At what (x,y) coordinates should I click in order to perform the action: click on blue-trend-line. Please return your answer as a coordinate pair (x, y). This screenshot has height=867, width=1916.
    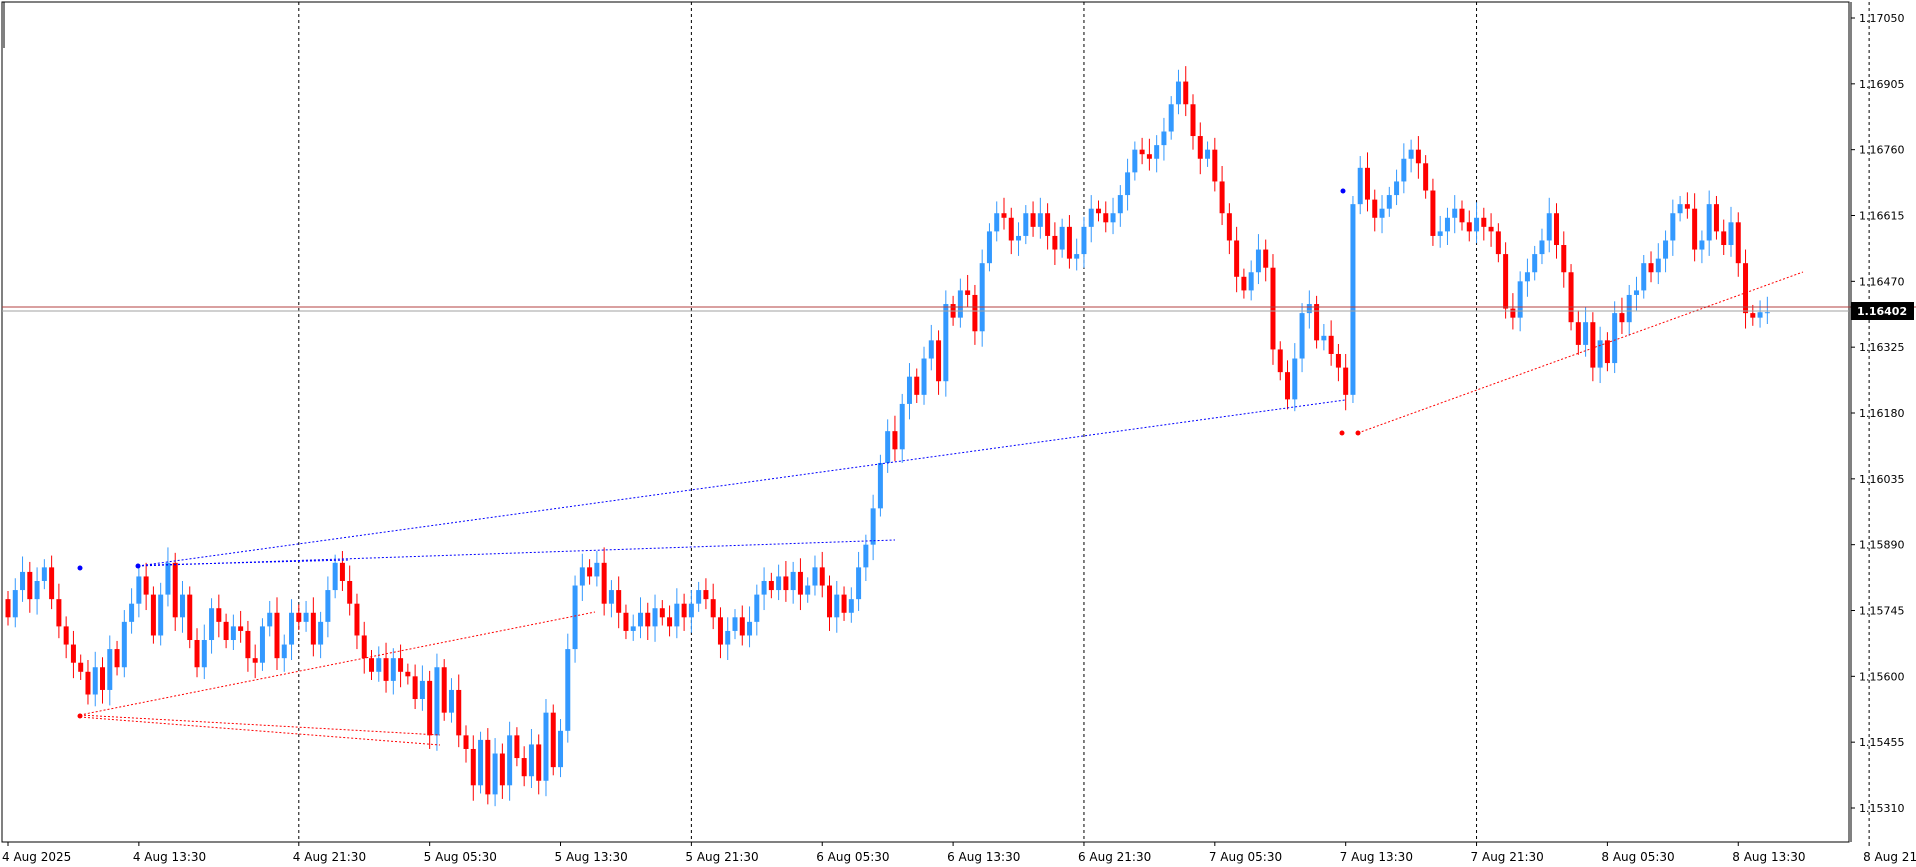
    Looking at the image, I should click on (250, 562).